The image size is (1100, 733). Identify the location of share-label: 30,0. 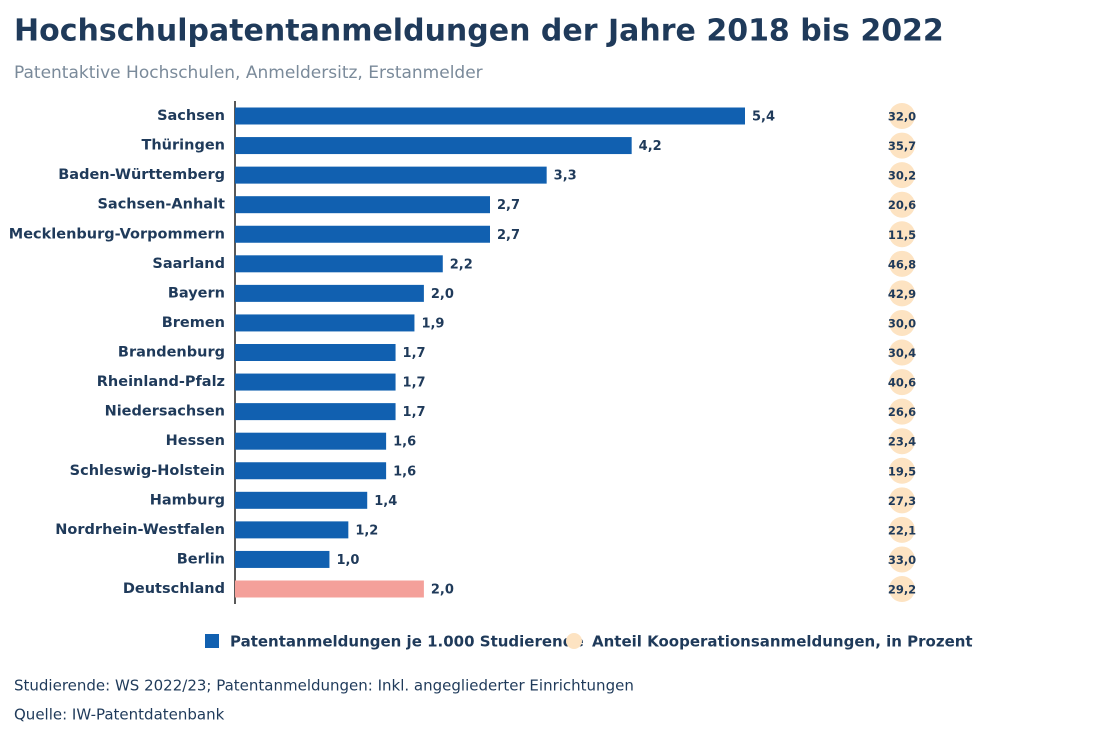
(902, 323).